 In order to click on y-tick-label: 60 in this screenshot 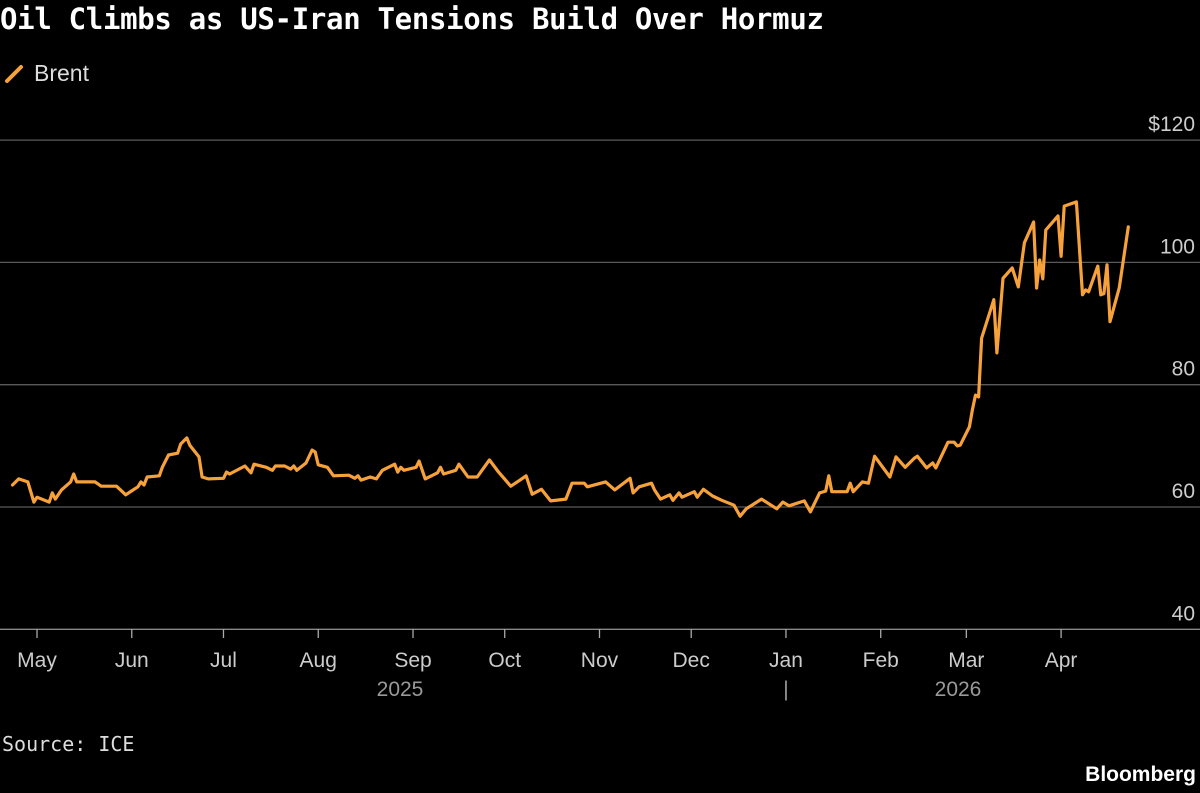, I will do `click(1183, 491)`.